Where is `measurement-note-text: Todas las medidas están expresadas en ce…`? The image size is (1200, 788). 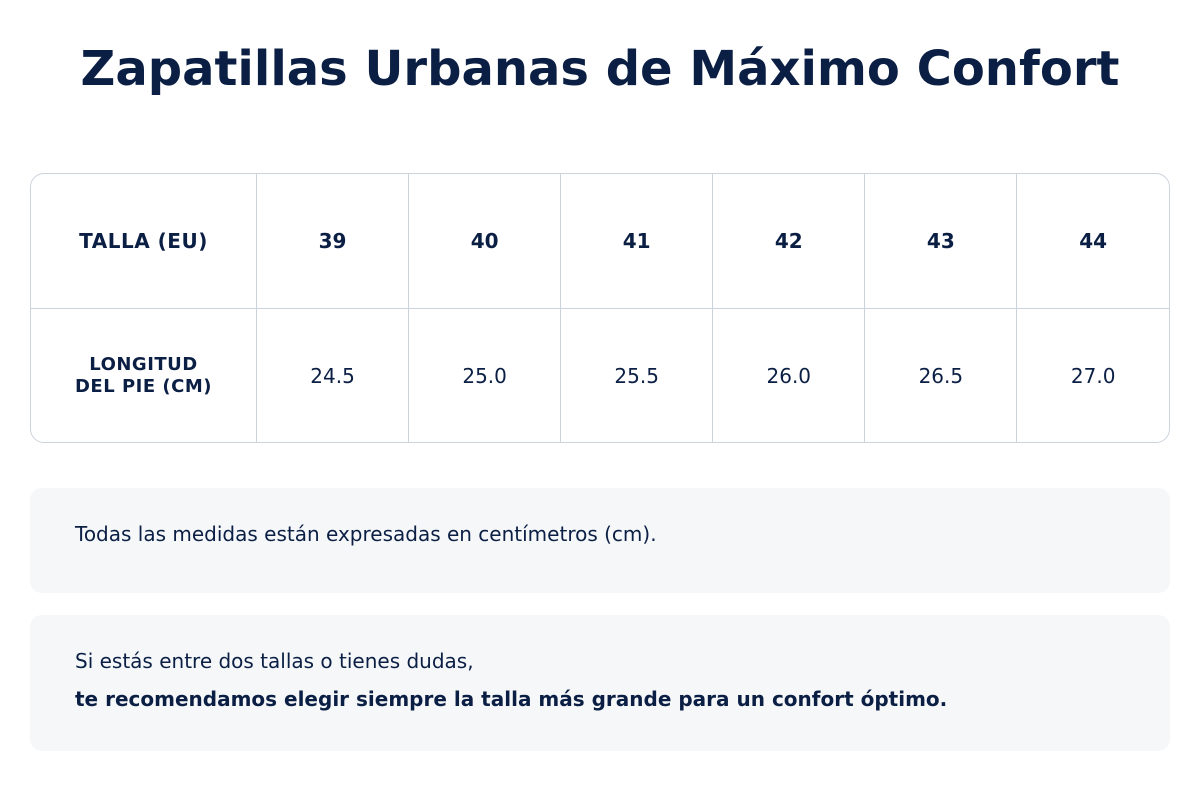
measurement-note-text: Todas las medidas están expresadas en ce… is located at coordinates (366, 534).